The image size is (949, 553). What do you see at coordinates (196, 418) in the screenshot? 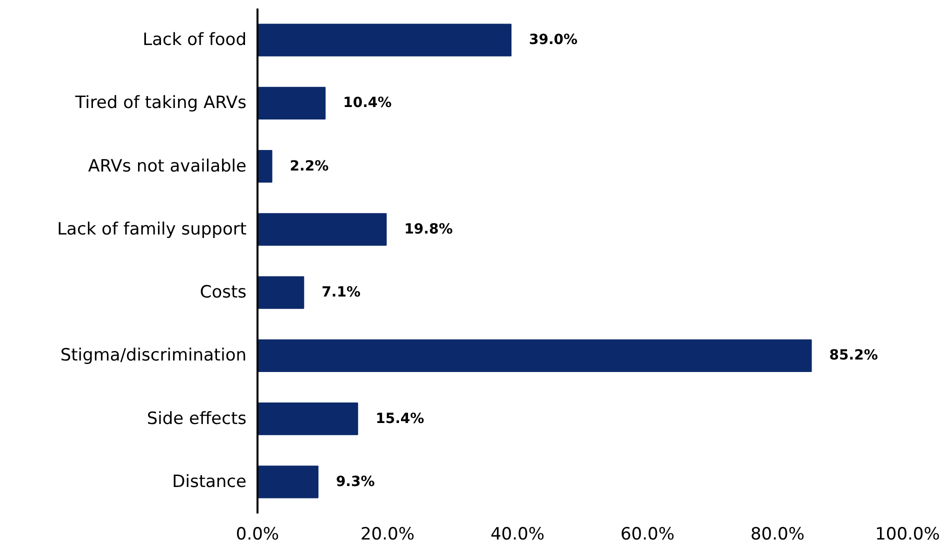
I see `y-tick-label: Side effects` at bounding box center [196, 418].